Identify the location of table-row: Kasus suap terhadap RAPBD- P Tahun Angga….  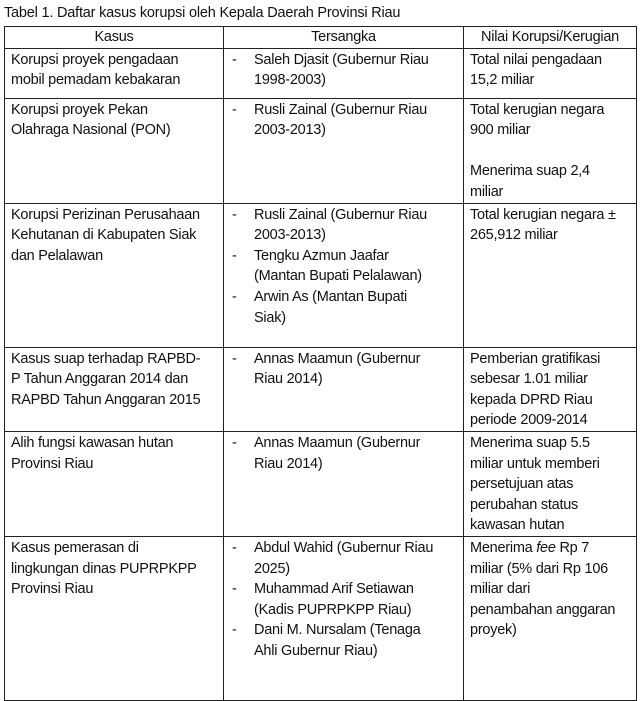
(320, 389).